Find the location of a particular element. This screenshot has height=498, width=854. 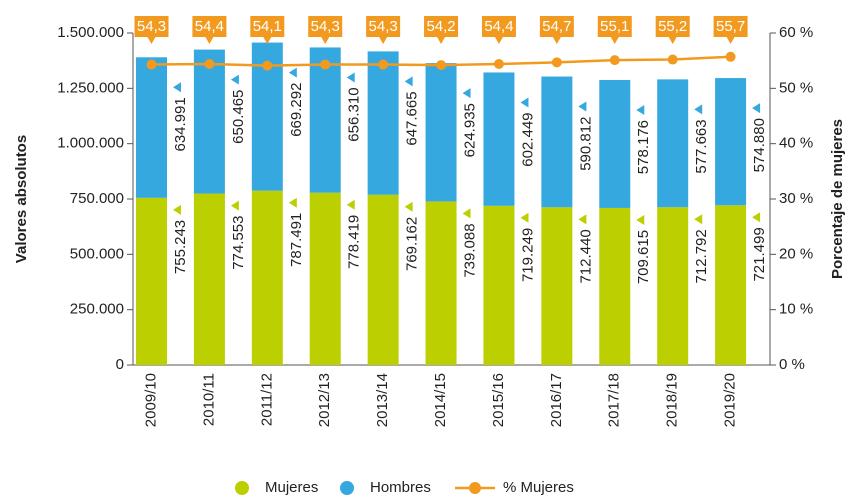

y-tick-label: 1.250.000 is located at coordinates (90, 87).